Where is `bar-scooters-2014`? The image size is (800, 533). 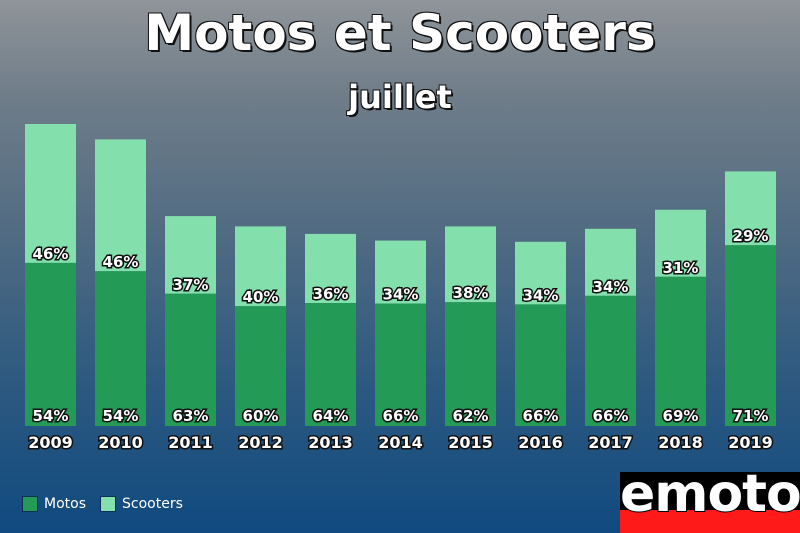 bar-scooters-2014 is located at coordinates (400, 272).